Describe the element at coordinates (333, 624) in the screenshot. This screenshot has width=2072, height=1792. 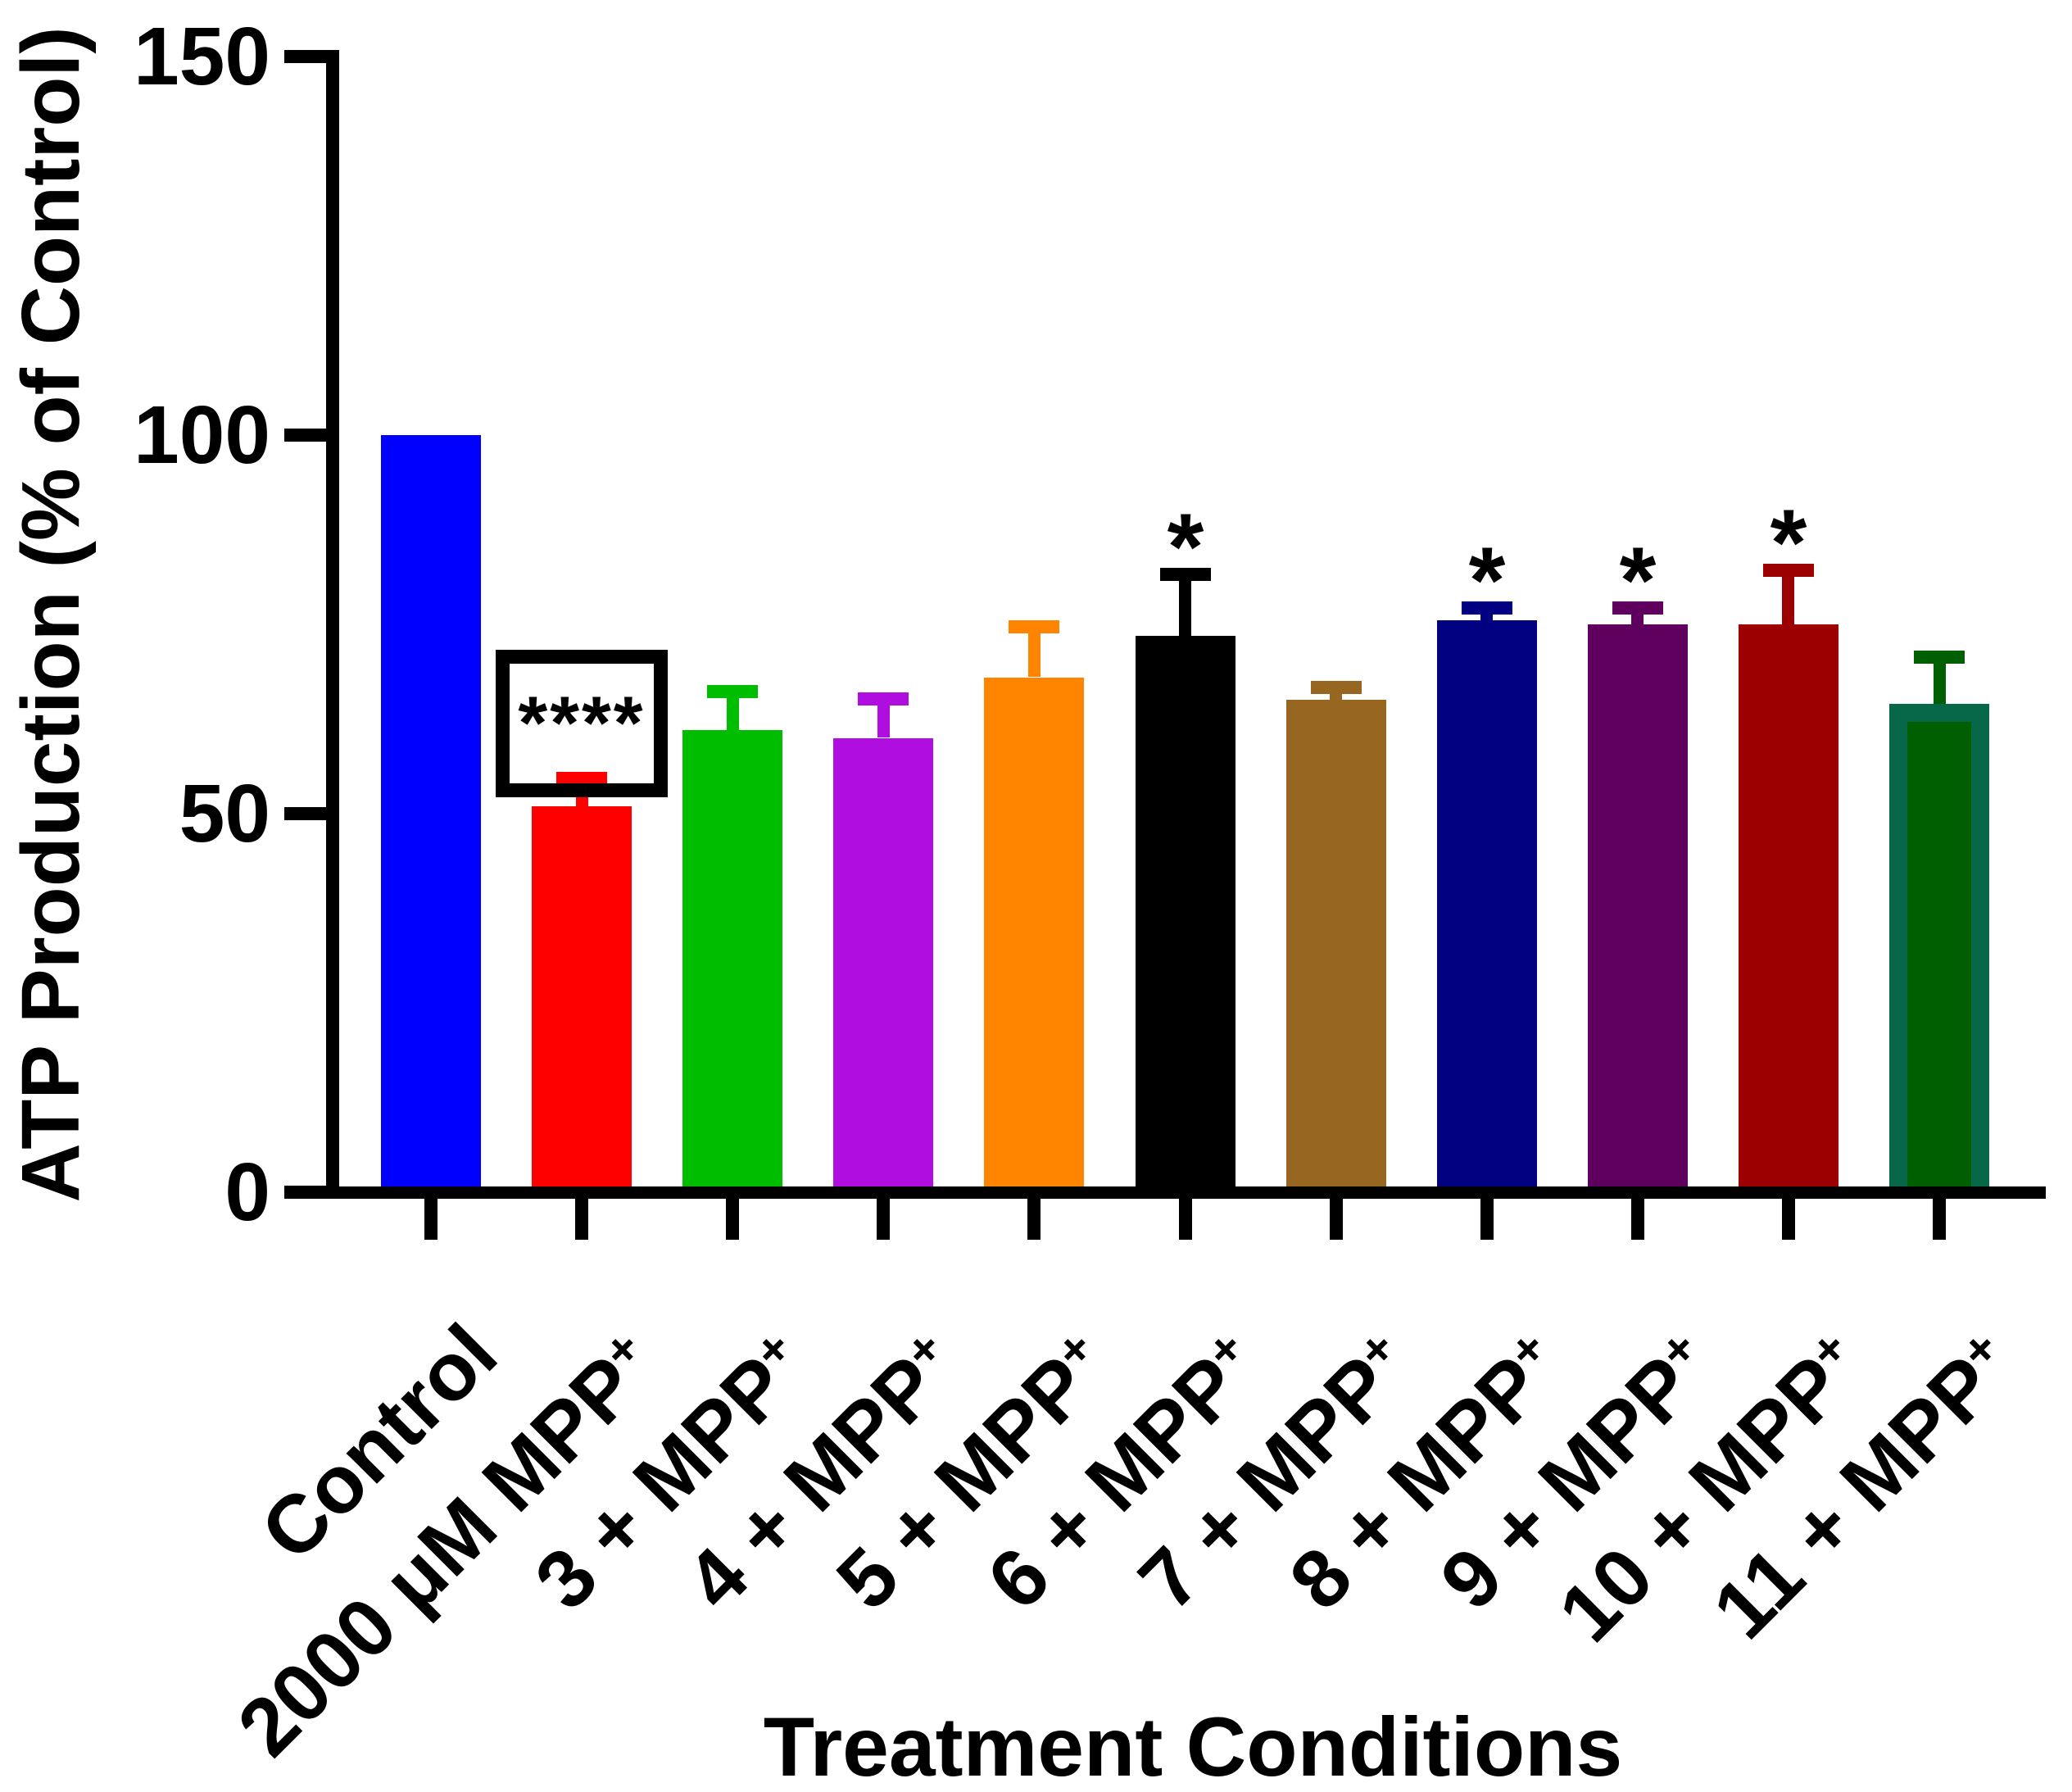
I see `y-axis-line` at that location.